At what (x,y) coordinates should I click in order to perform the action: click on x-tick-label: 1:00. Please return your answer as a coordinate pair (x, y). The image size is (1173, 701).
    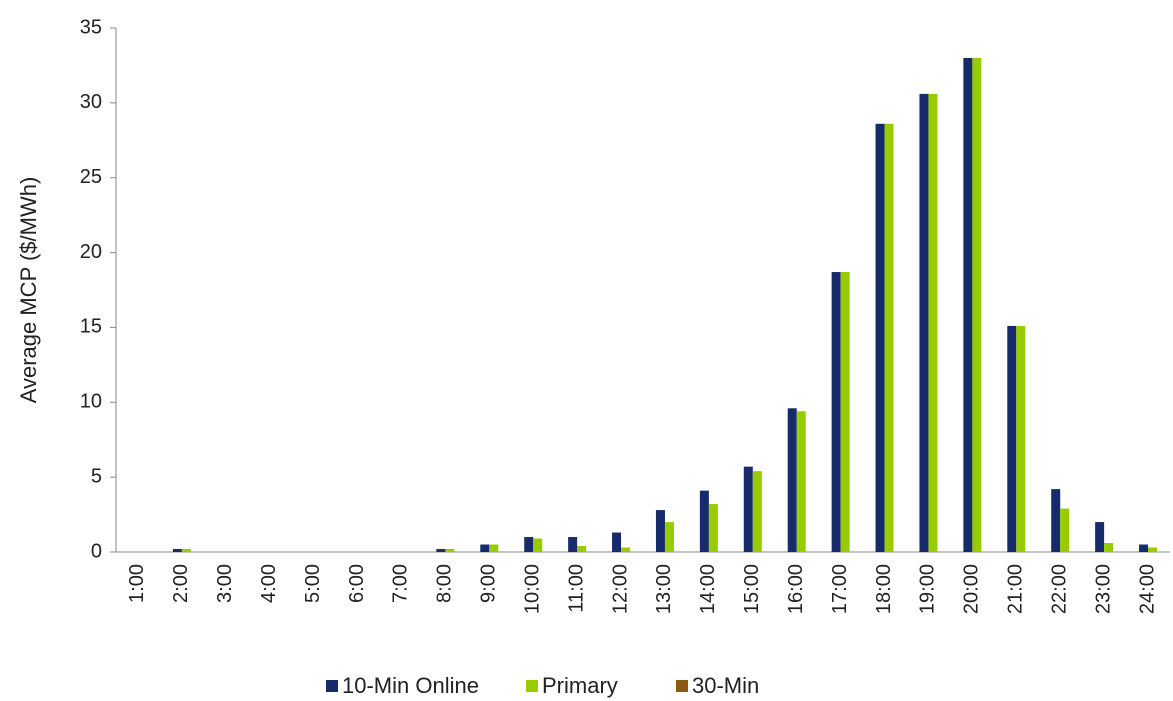
    Looking at the image, I should click on (137, 583).